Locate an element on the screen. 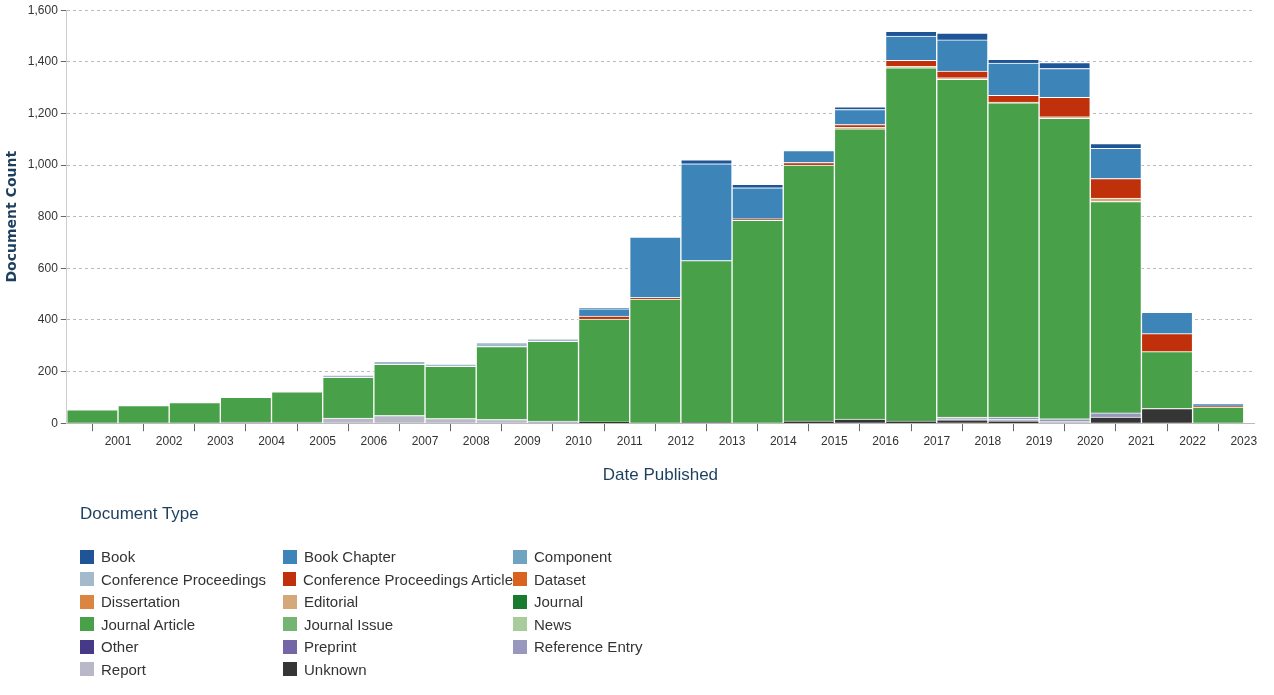  x-tick-label: 2007 is located at coordinates (425, 440).